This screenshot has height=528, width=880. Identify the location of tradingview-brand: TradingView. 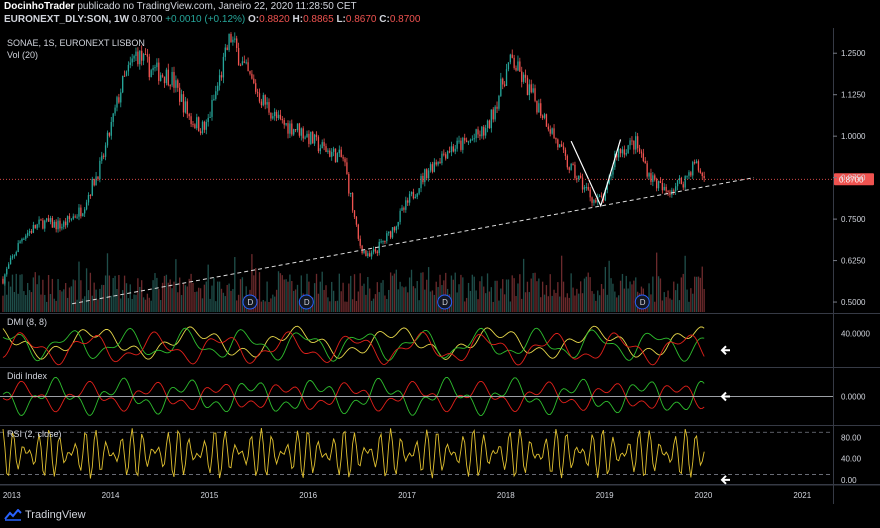
(55, 515).